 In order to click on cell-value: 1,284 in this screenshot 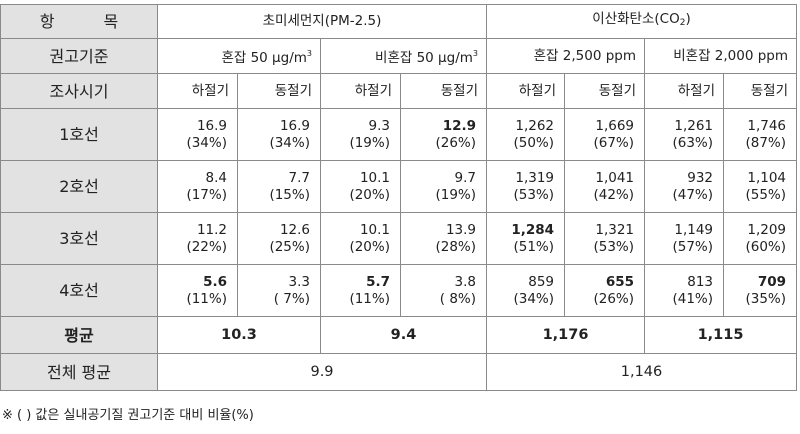, I will do `click(533, 229)`.